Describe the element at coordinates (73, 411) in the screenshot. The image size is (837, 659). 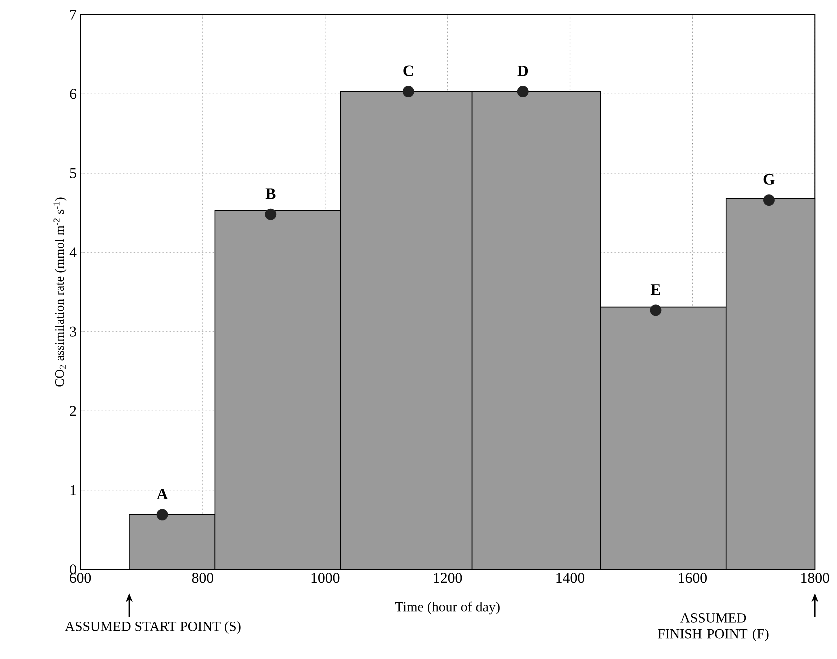
I see `y-tick-label: 2` at that location.